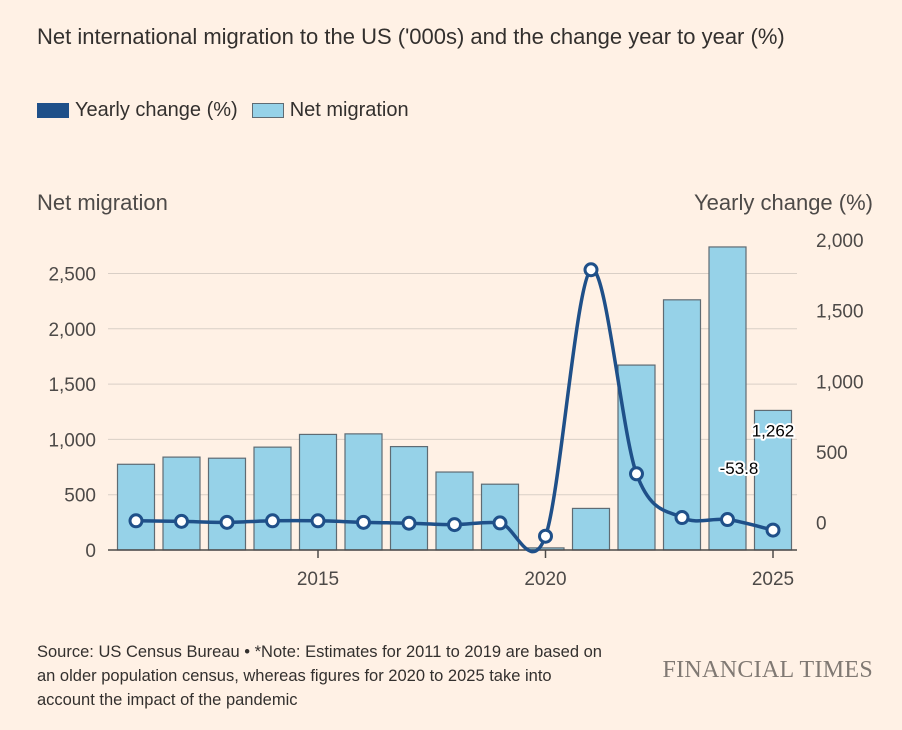 This screenshot has width=902, height=730. I want to click on legend-swatch-line, so click(53, 110).